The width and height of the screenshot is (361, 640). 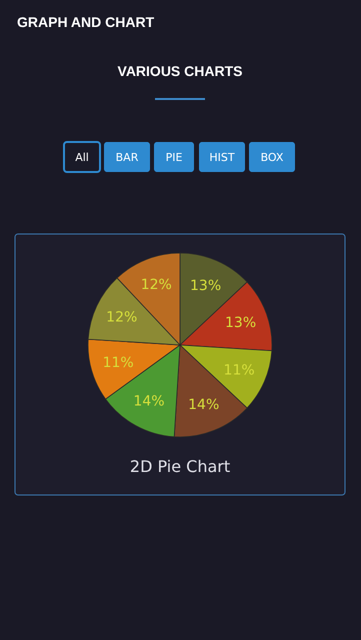 What do you see at coordinates (180, 71) in the screenshot?
I see `text: VARIOUS CHARTS` at bounding box center [180, 71].